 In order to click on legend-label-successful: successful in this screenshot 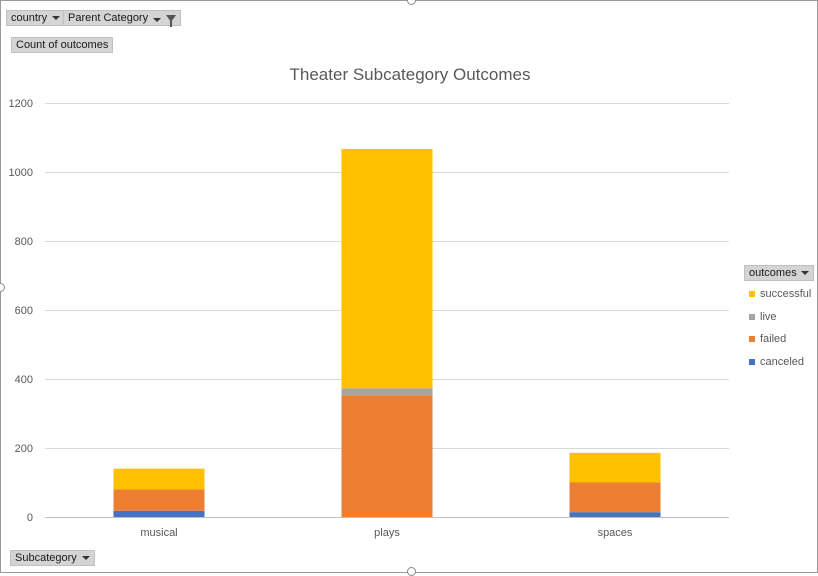, I will do `click(786, 294)`.